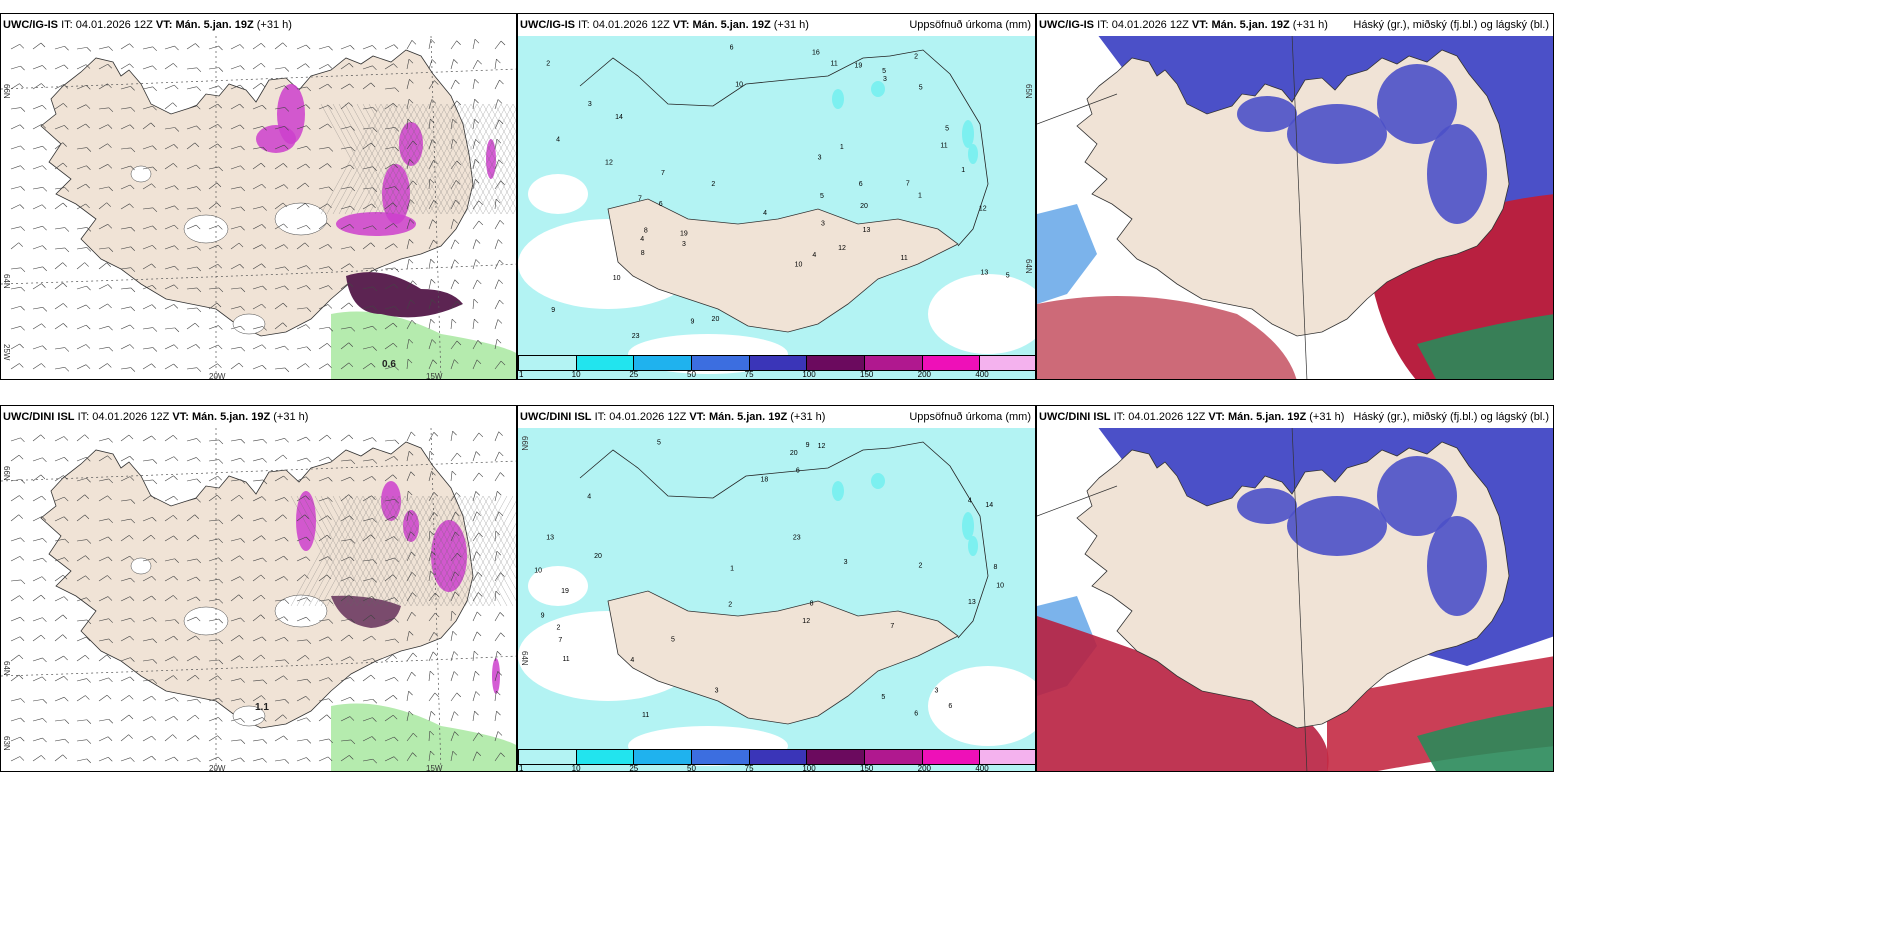  I want to click on precip-value: 12, so click(609, 162).